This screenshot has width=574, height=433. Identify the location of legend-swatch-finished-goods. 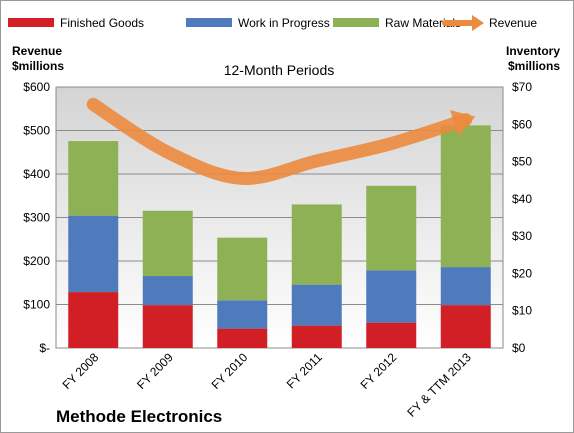
(31, 22).